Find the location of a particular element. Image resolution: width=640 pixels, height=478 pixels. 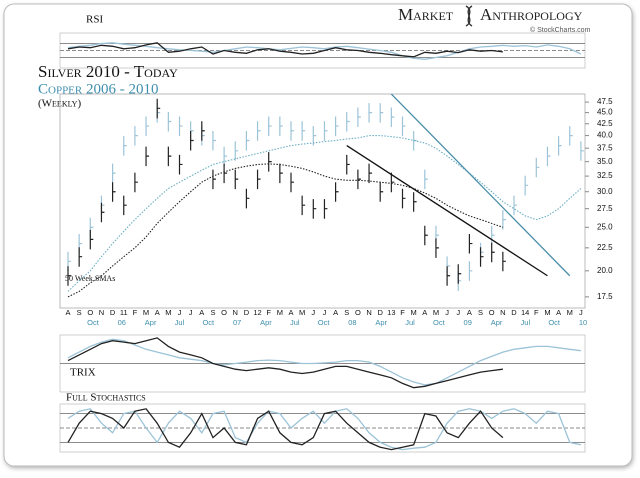

credit: © StockCharts.com is located at coordinates (560, 30).